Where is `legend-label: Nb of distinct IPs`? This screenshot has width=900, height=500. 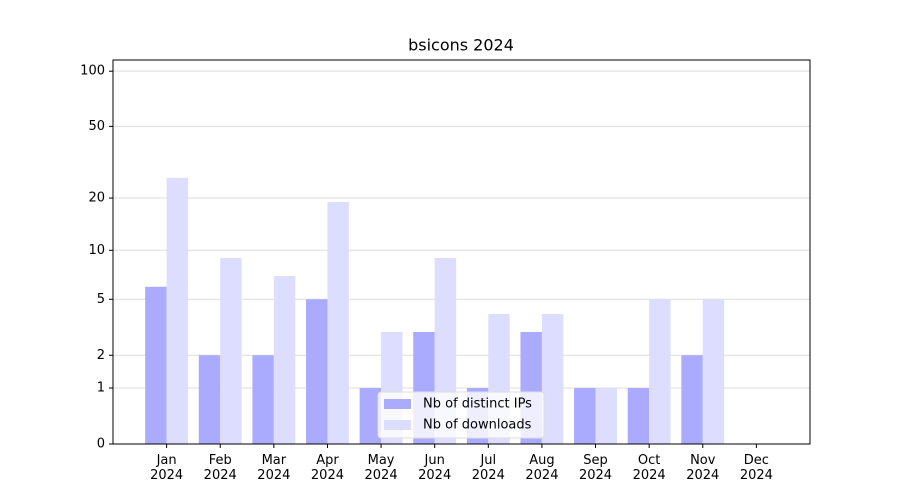 legend-label: Nb of distinct IPs is located at coordinates (477, 404).